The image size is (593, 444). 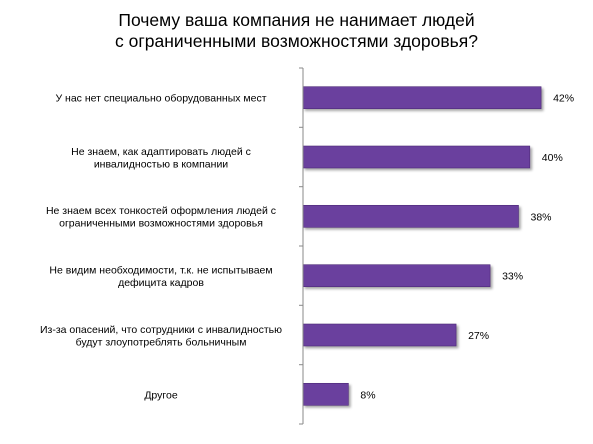 What do you see at coordinates (160, 99) in the screenshot?
I see `category-label-0: У нас нет специально оборудованных мест` at bounding box center [160, 99].